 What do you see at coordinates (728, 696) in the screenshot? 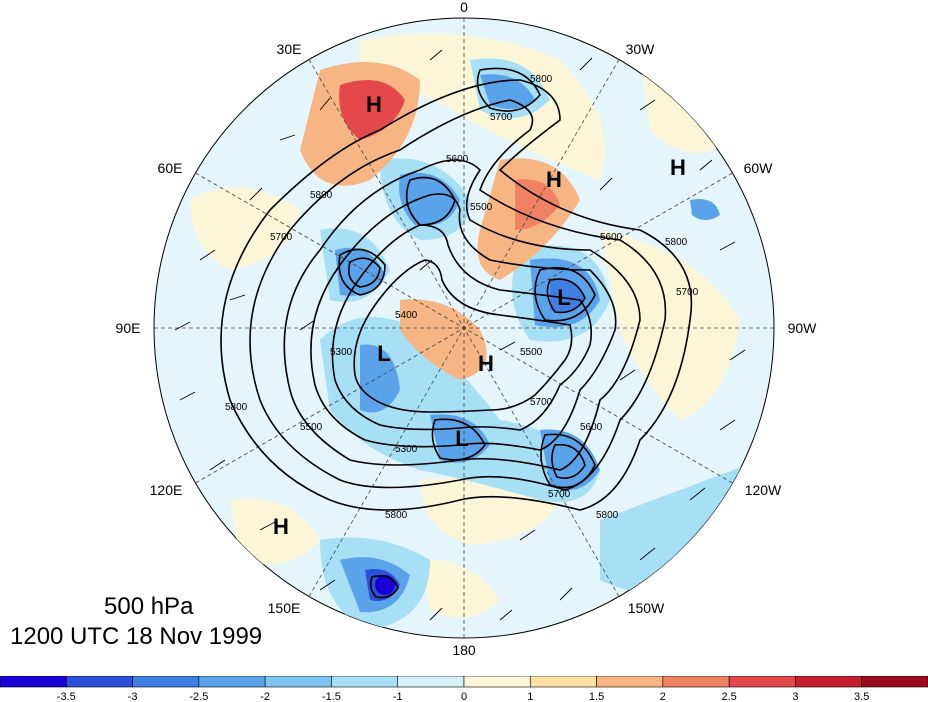
I see `colorbar-tick-label: 2.5` at bounding box center [728, 696].